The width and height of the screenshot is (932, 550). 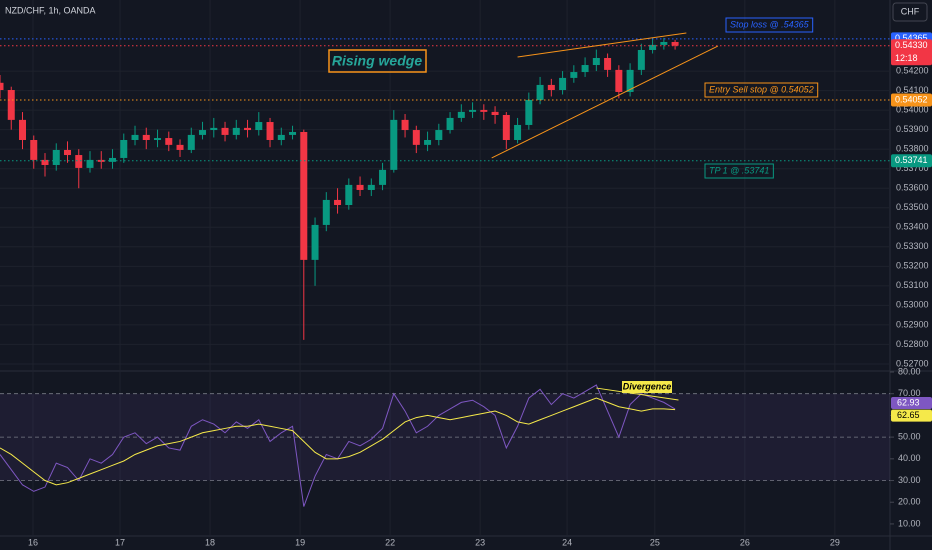 What do you see at coordinates (912, 207) in the screenshot?
I see `y-tick-label: 0.53500` at bounding box center [912, 207].